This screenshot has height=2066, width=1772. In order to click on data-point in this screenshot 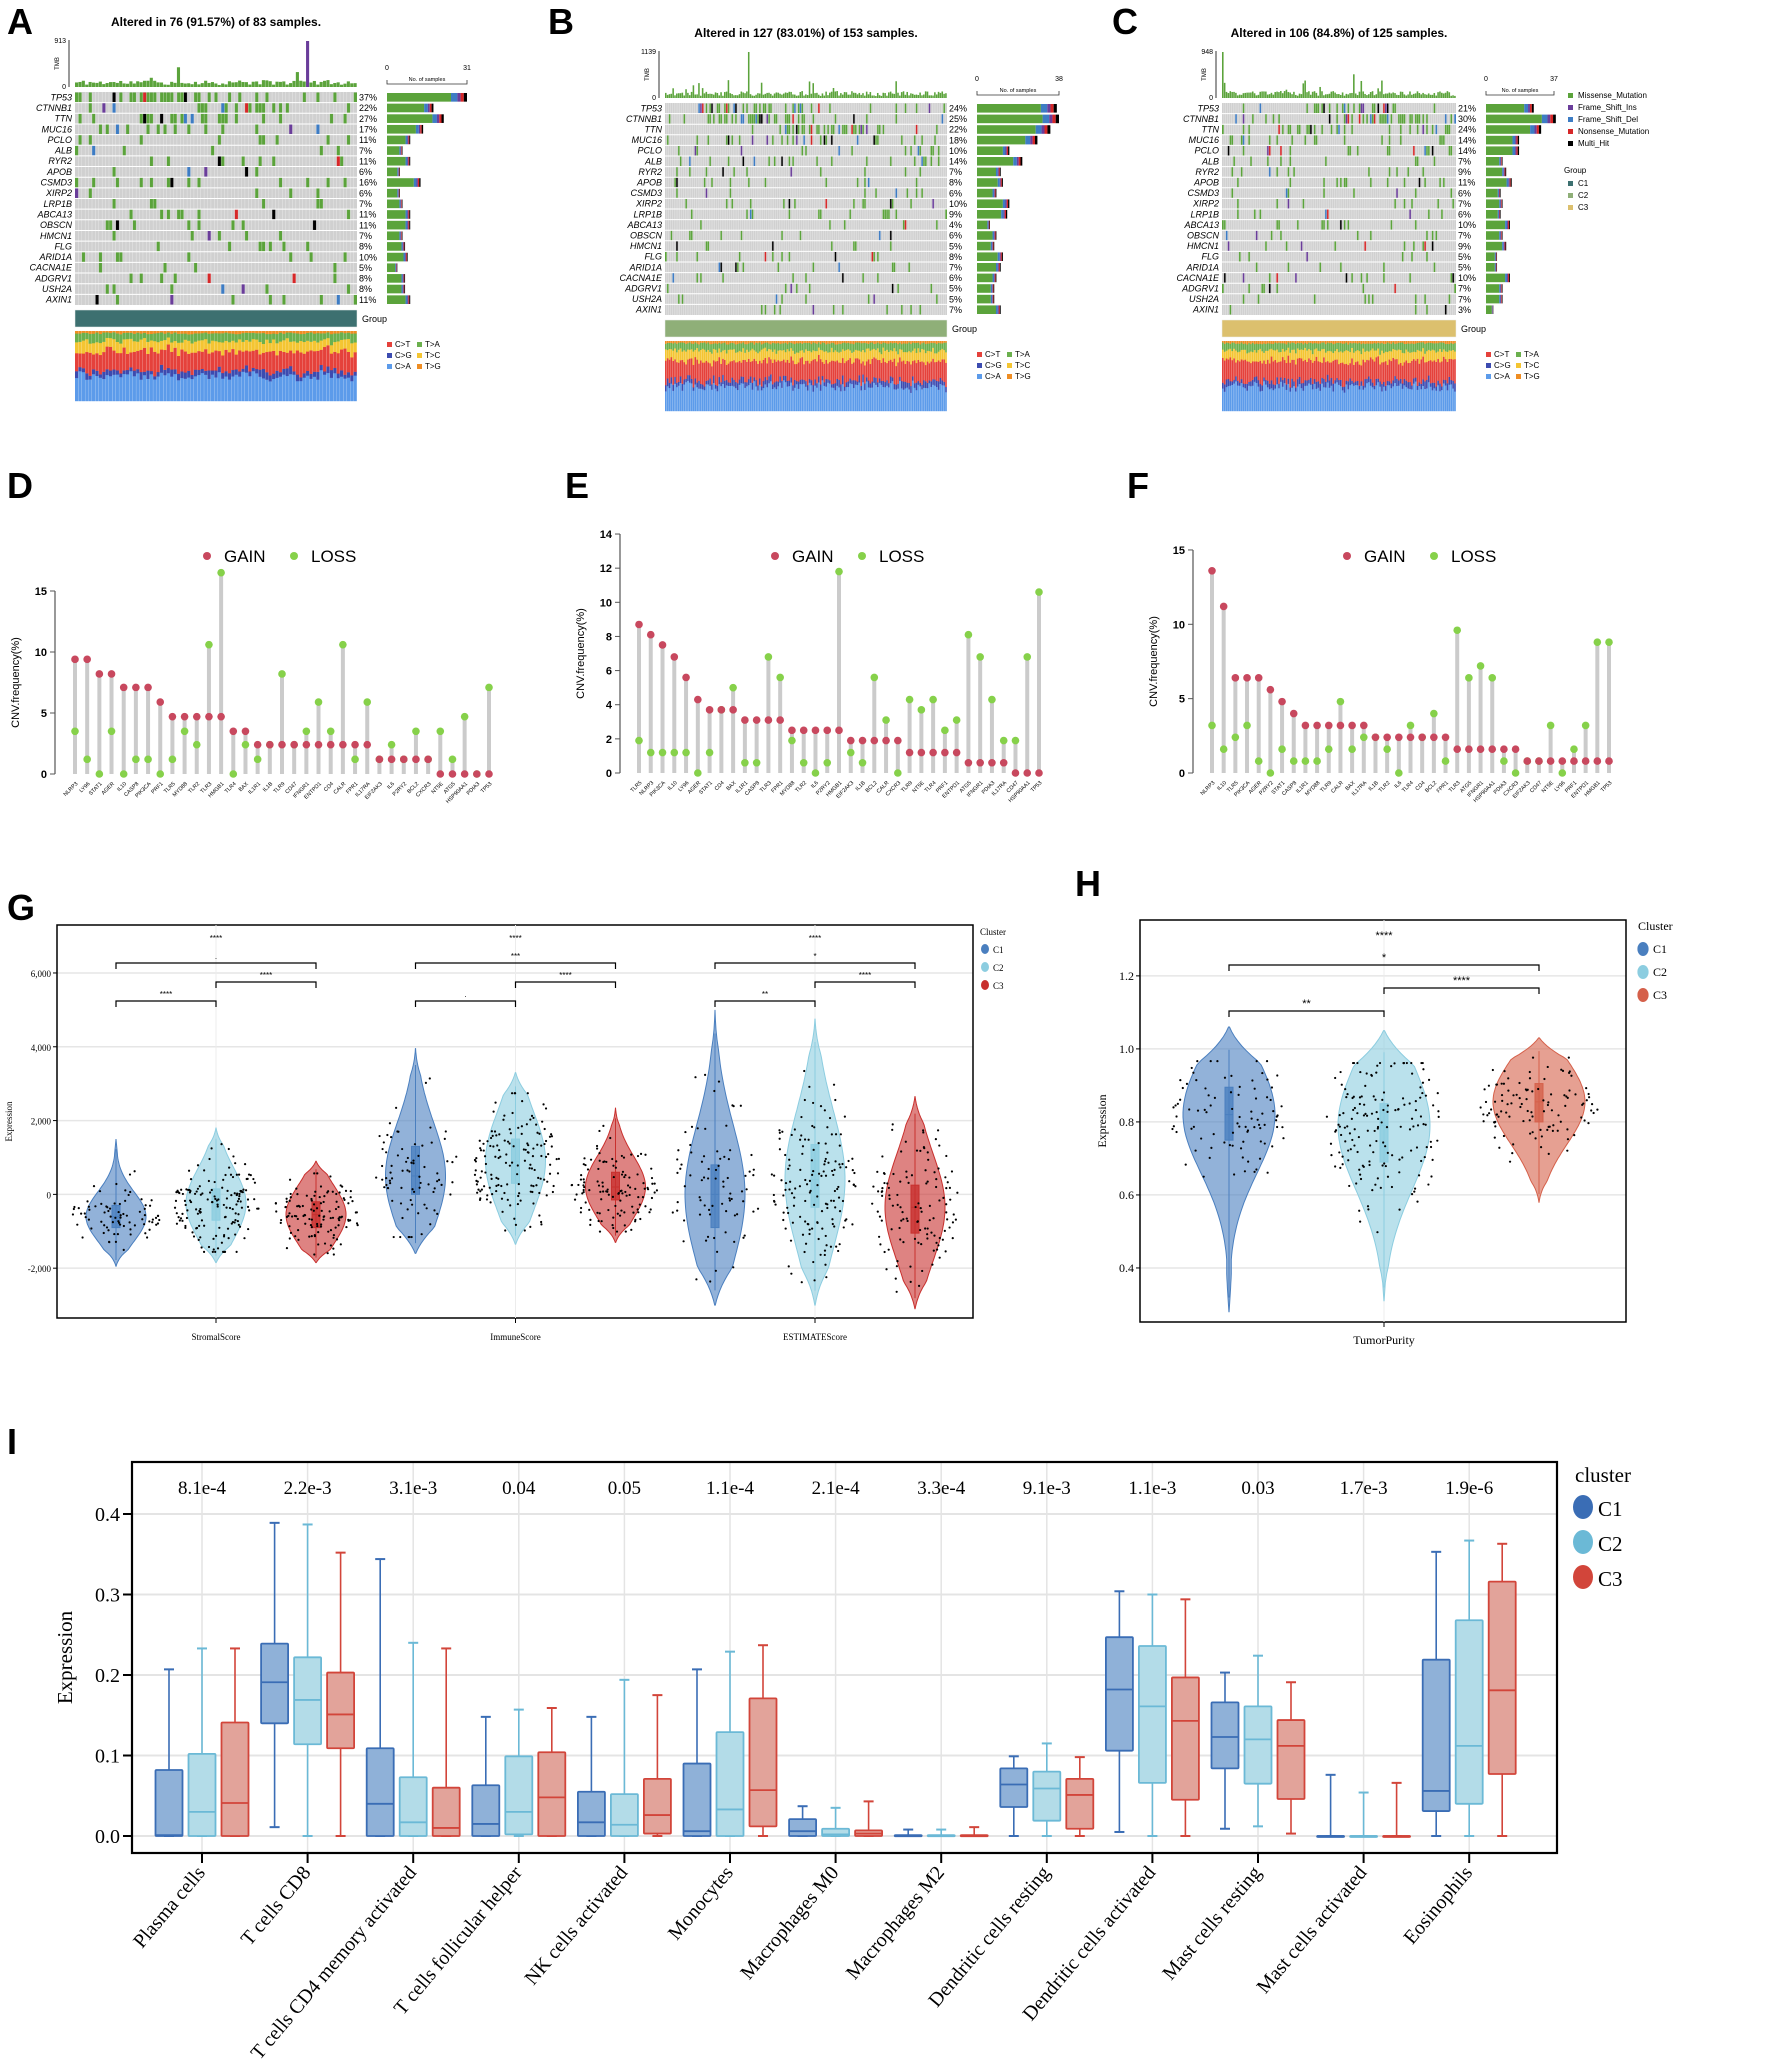, I will do `click(149, 1229)`.